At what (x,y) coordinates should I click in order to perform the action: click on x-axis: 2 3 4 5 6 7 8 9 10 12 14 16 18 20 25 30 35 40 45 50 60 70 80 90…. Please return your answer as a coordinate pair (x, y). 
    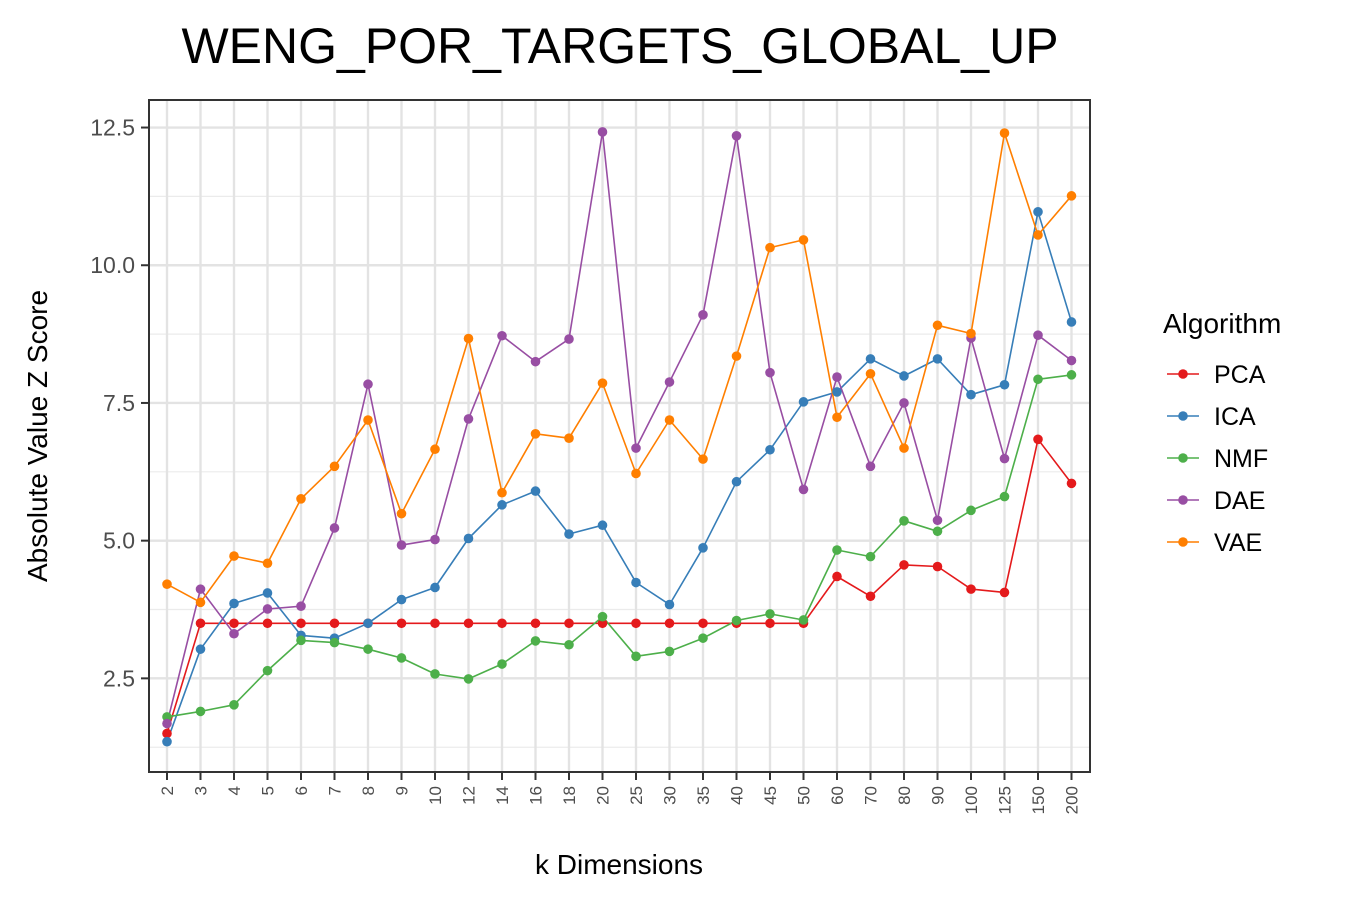
    Looking at the image, I should click on (620, 793).